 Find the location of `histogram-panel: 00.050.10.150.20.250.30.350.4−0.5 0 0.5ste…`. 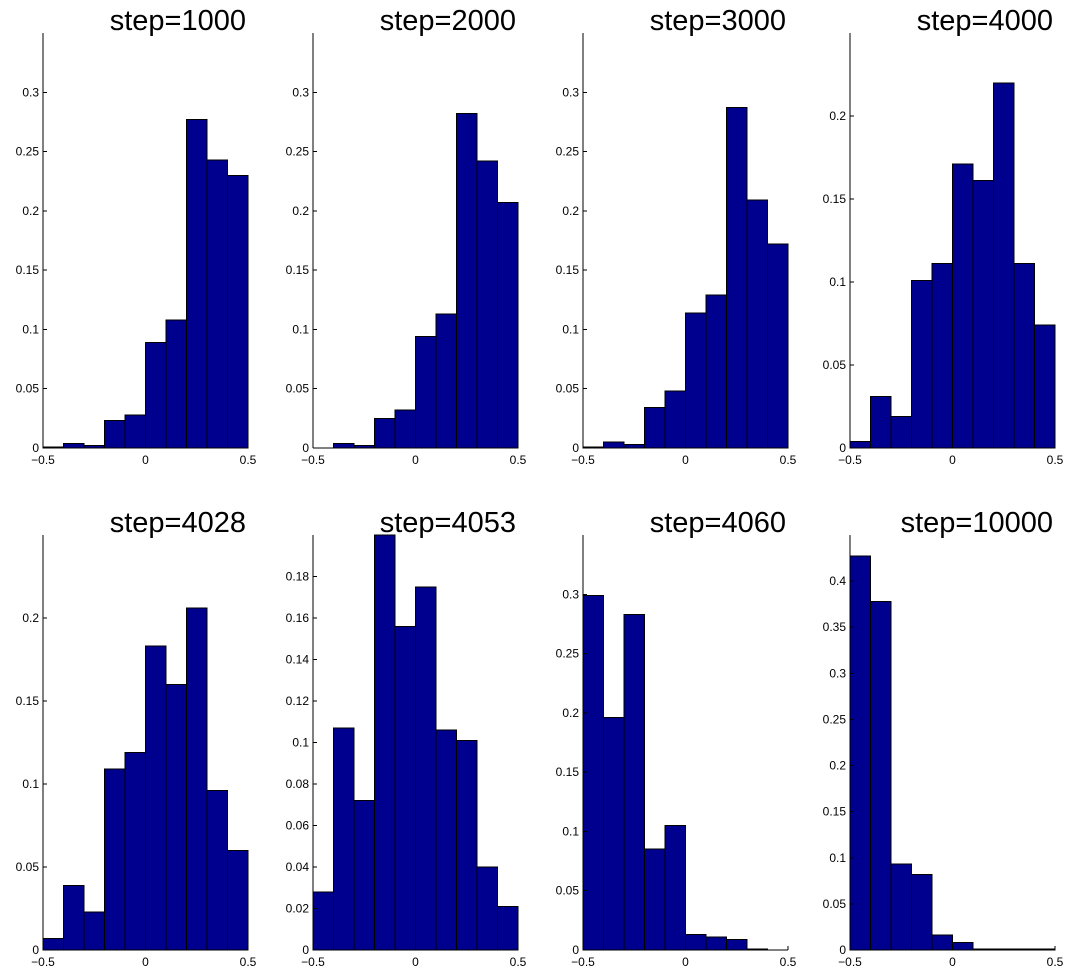

histogram-panel: 00.050.10.150.20.250.30.350.4−0.5 0 0.5ste… is located at coordinates (943, 738).